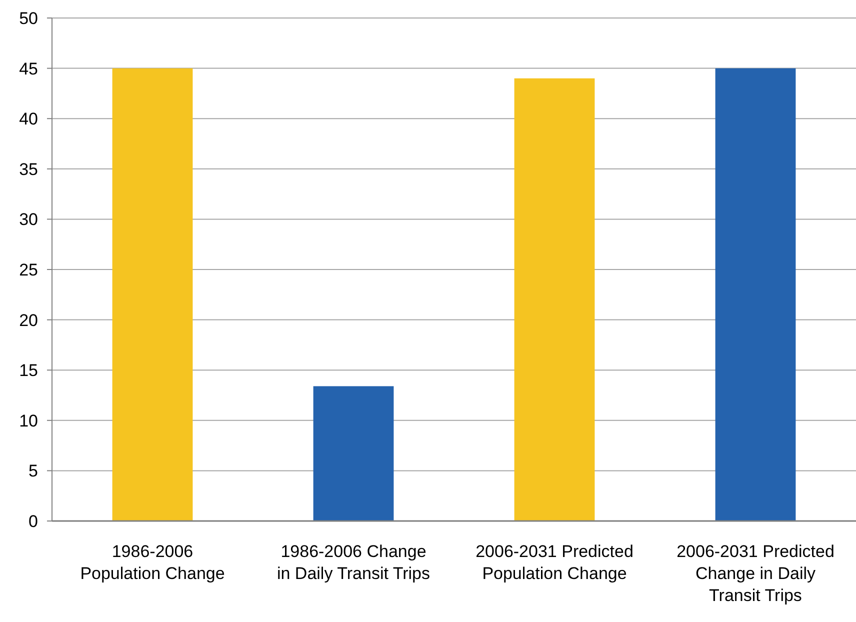 This screenshot has height=622, width=856. What do you see at coordinates (152, 562) in the screenshot?
I see `x-tick-label: 1986-2006 Population Change` at bounding box center [152, 562].